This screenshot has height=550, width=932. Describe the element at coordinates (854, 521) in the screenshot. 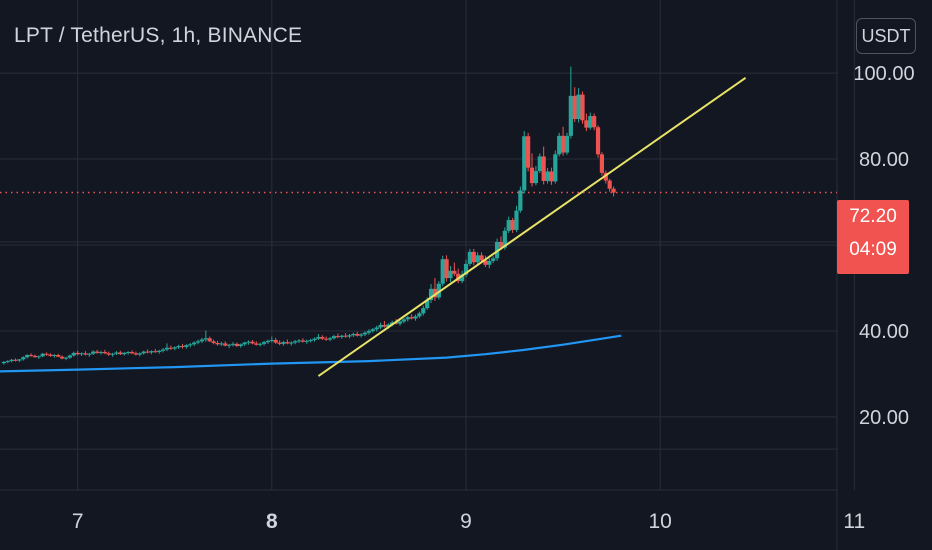

I see `time-tick-label: 11` at that location.